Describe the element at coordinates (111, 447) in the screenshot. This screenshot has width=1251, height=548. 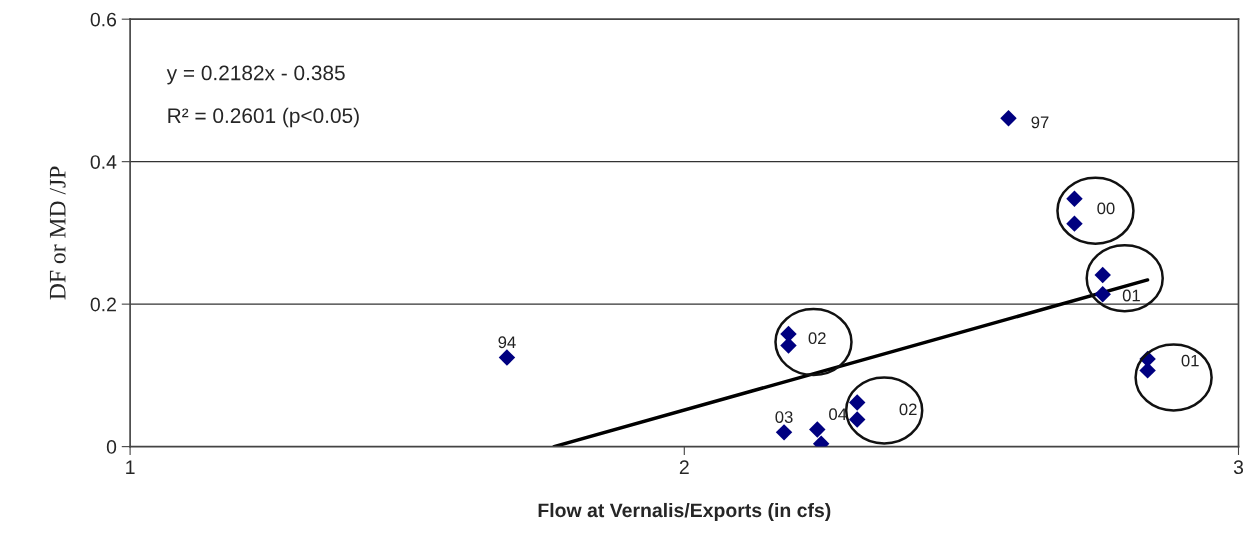
I see `y-tick-label: 0` at that location.